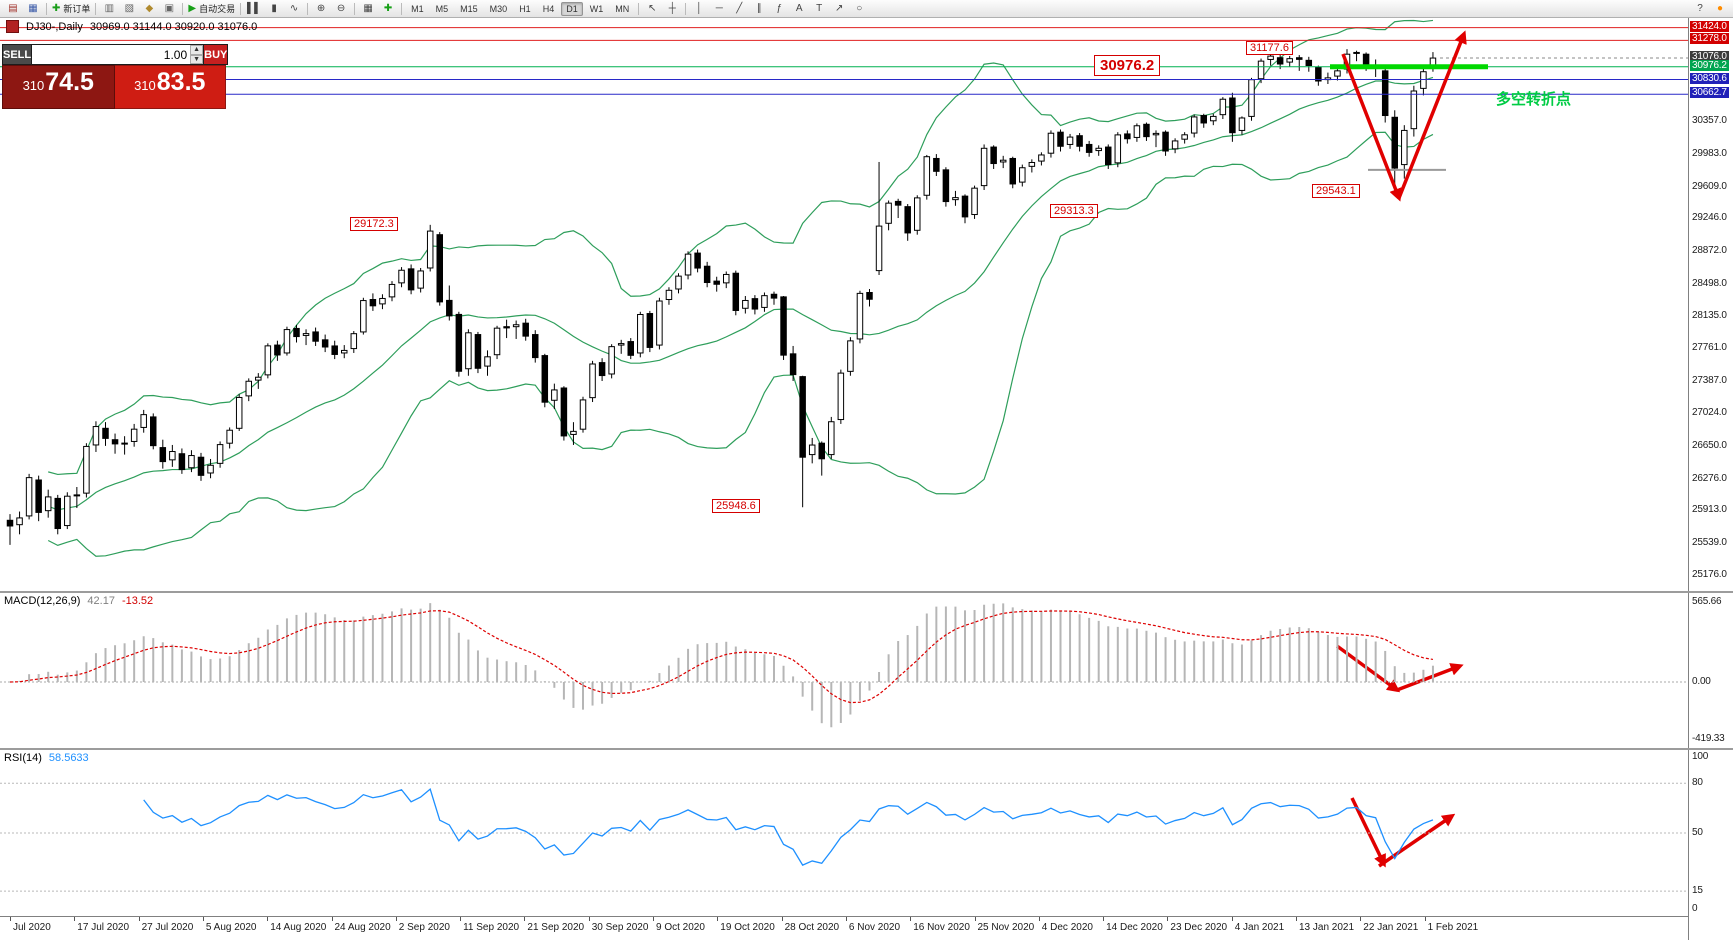 The height and width of the screenshot is (941, 1733). What do you see at coordinates (254, 8) in the screenshot?
I see `bars-icon: ▌▌` at bounding box center [254, 8].